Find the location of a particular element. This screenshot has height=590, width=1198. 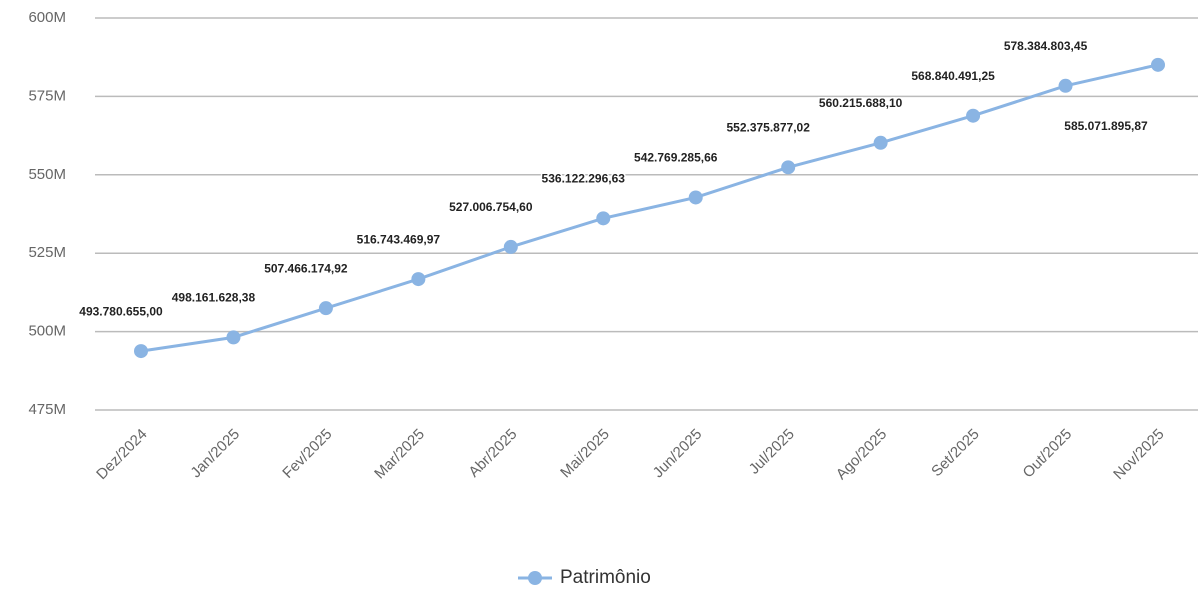

y-tick-label: 525M is located at coordinates (47, 252).